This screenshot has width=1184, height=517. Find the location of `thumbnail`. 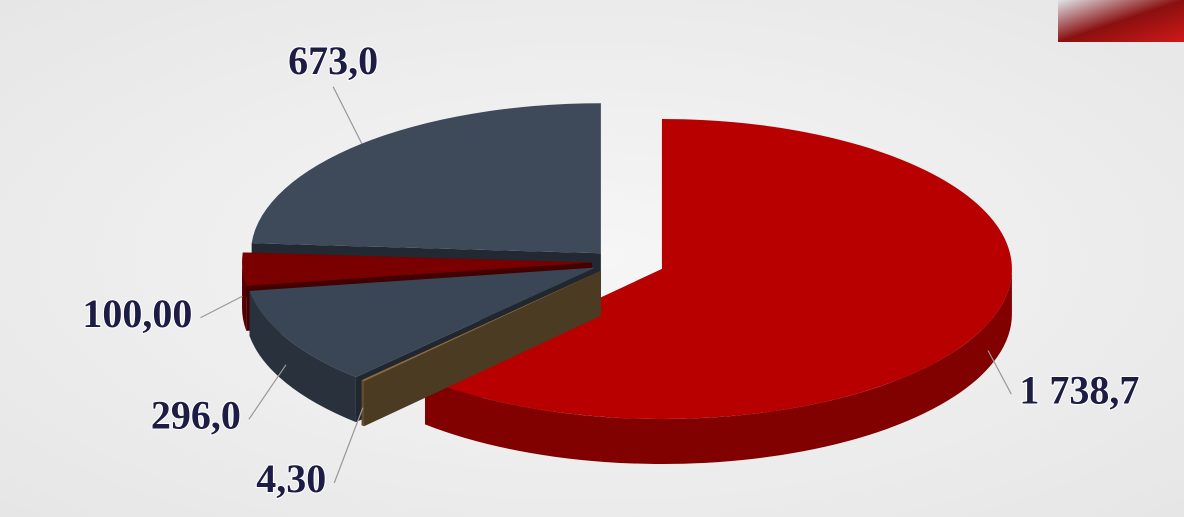

thumbnail is located at coordinates (1121, 21).